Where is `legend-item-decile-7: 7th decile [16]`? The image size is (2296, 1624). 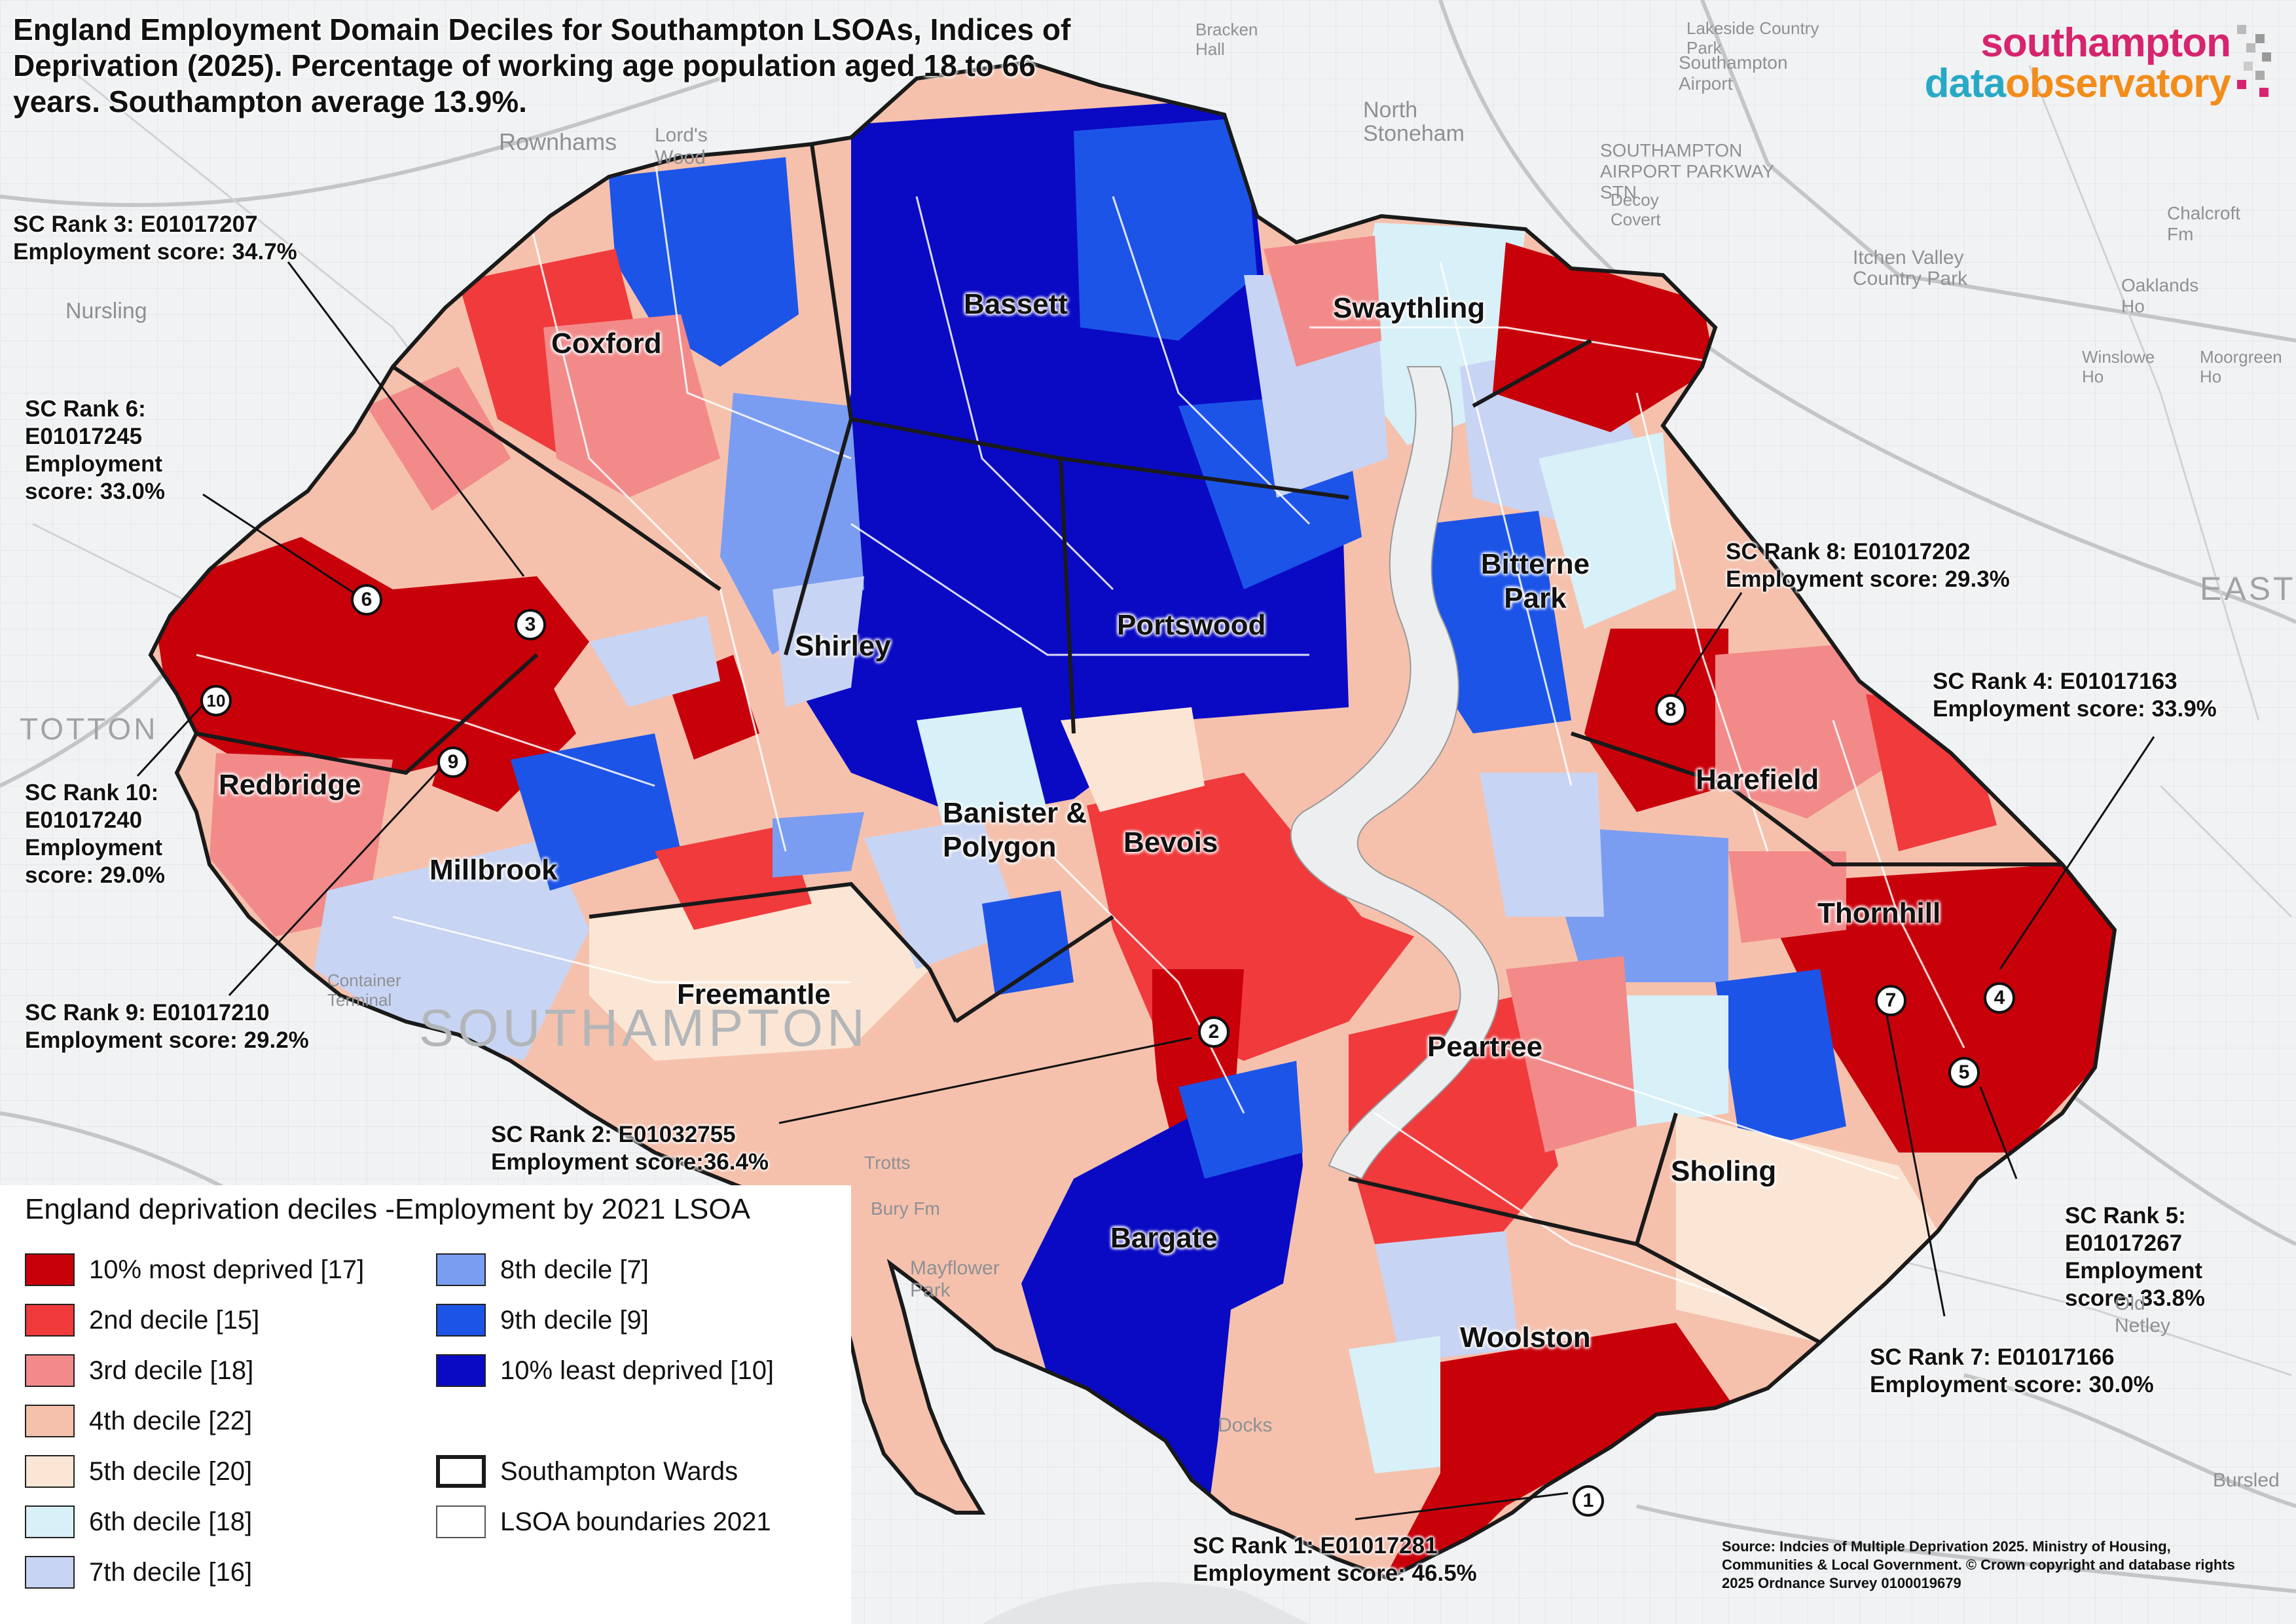 legend-item-decile-7: 7th decile [16] is located at coordinates (138, 1572).